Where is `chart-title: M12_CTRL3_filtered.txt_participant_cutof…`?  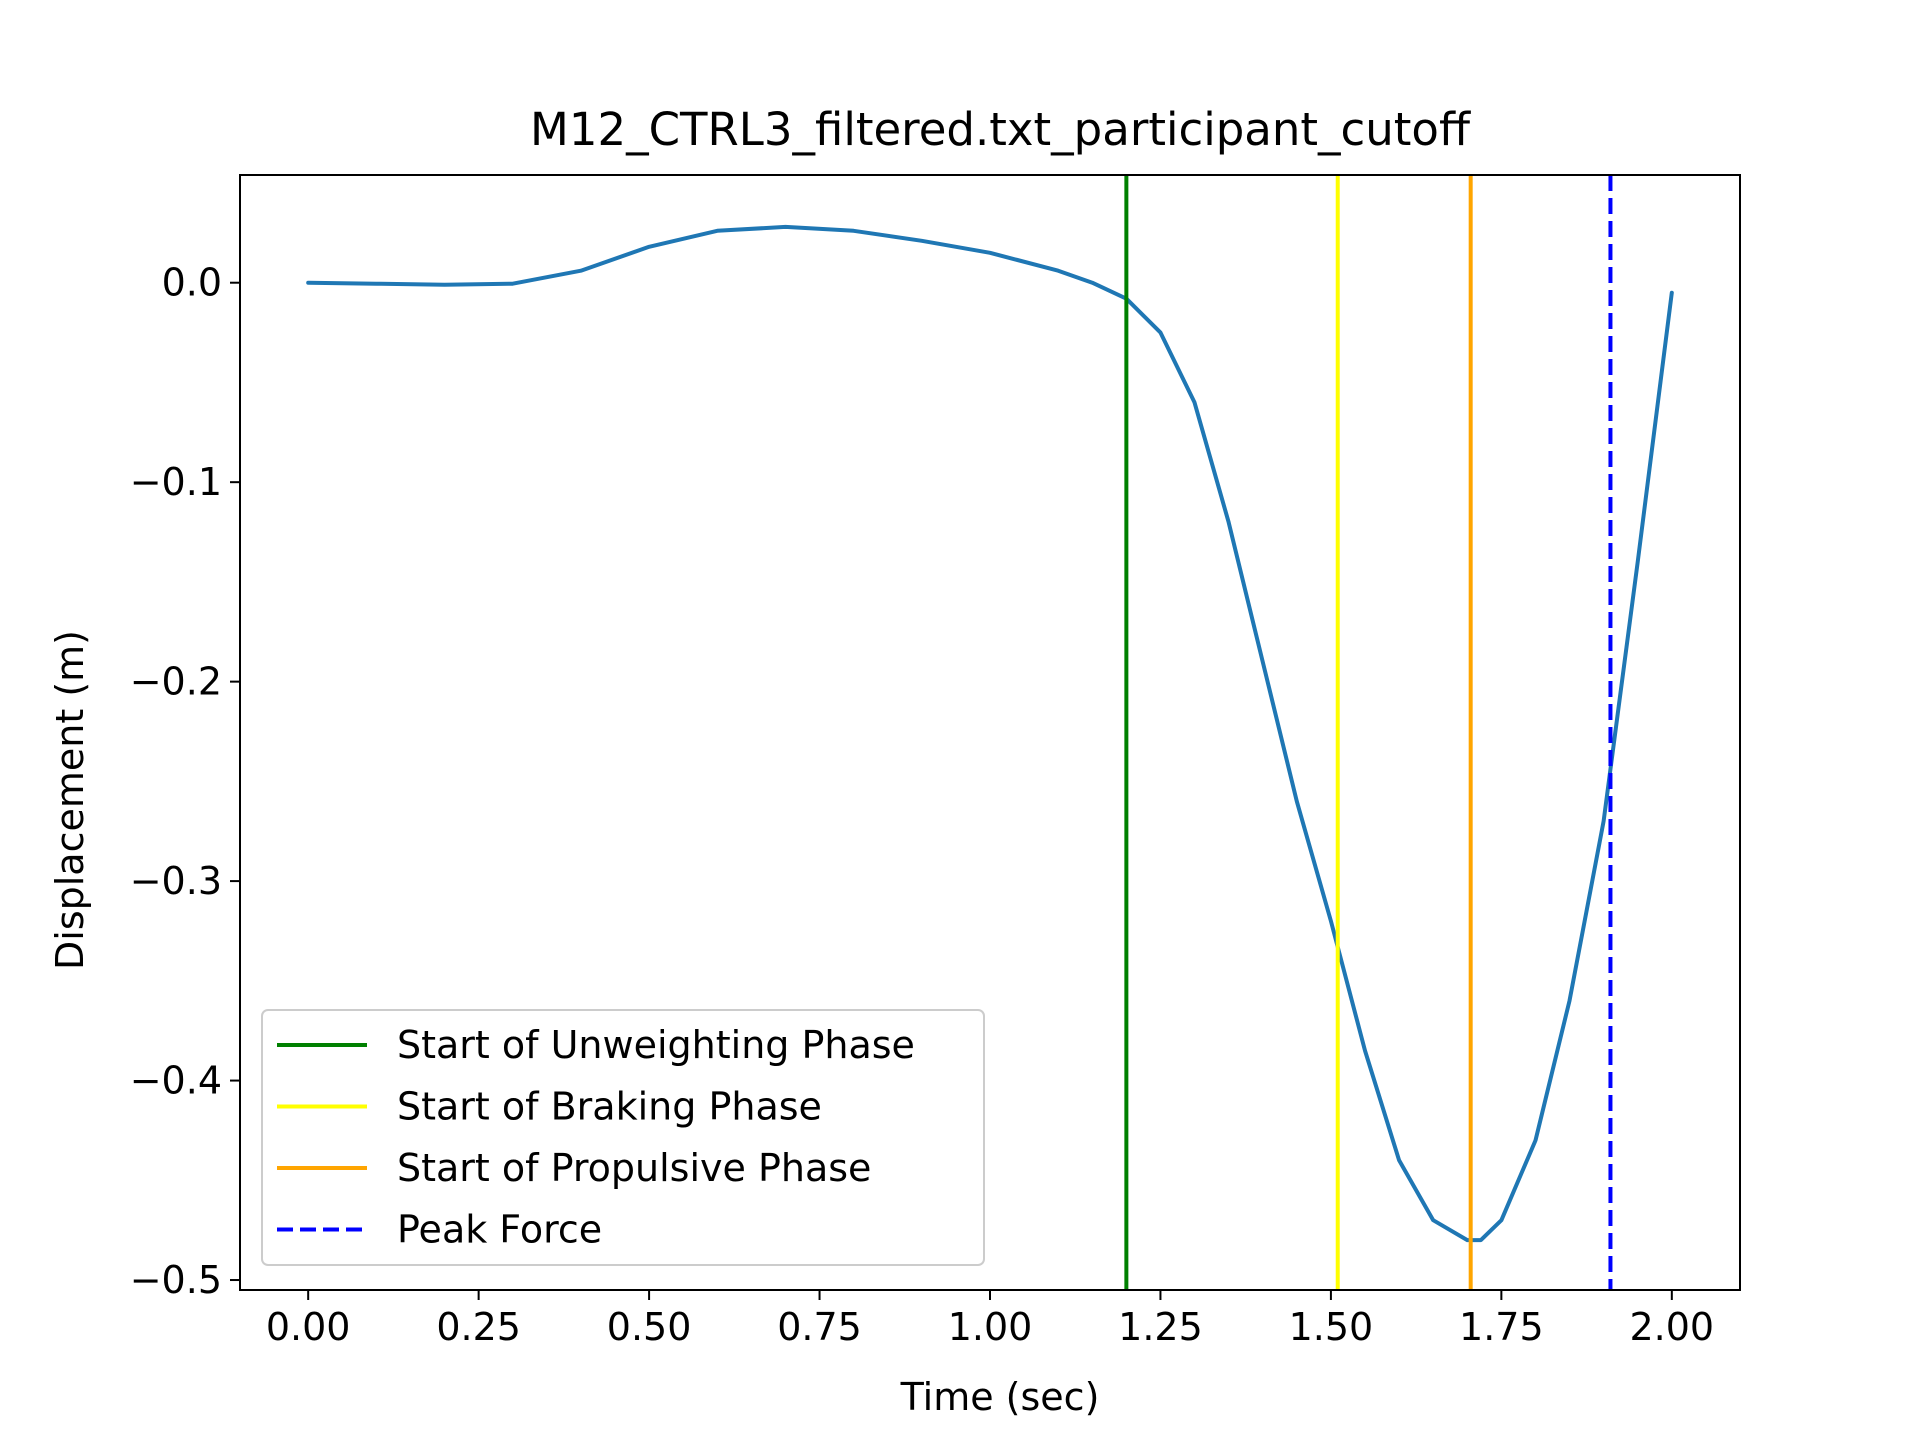
chart-title: M12_CTRL3_filtered.txt_participant_cutof… is located at coordinates (1000, 129).